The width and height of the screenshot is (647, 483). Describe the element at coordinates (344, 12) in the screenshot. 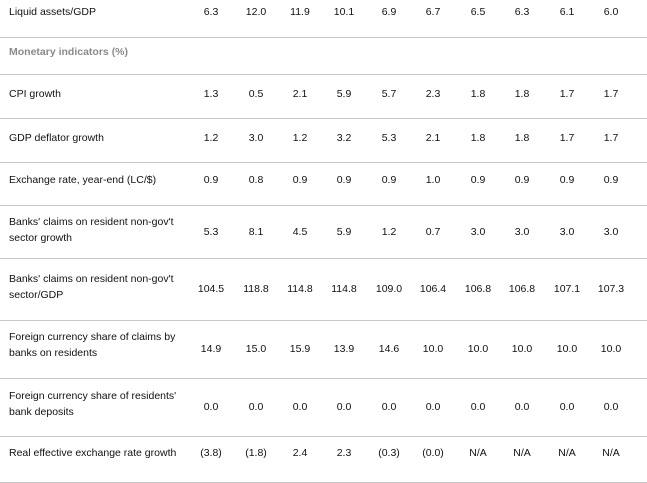

I see `table-cell: 10.1` at that location.